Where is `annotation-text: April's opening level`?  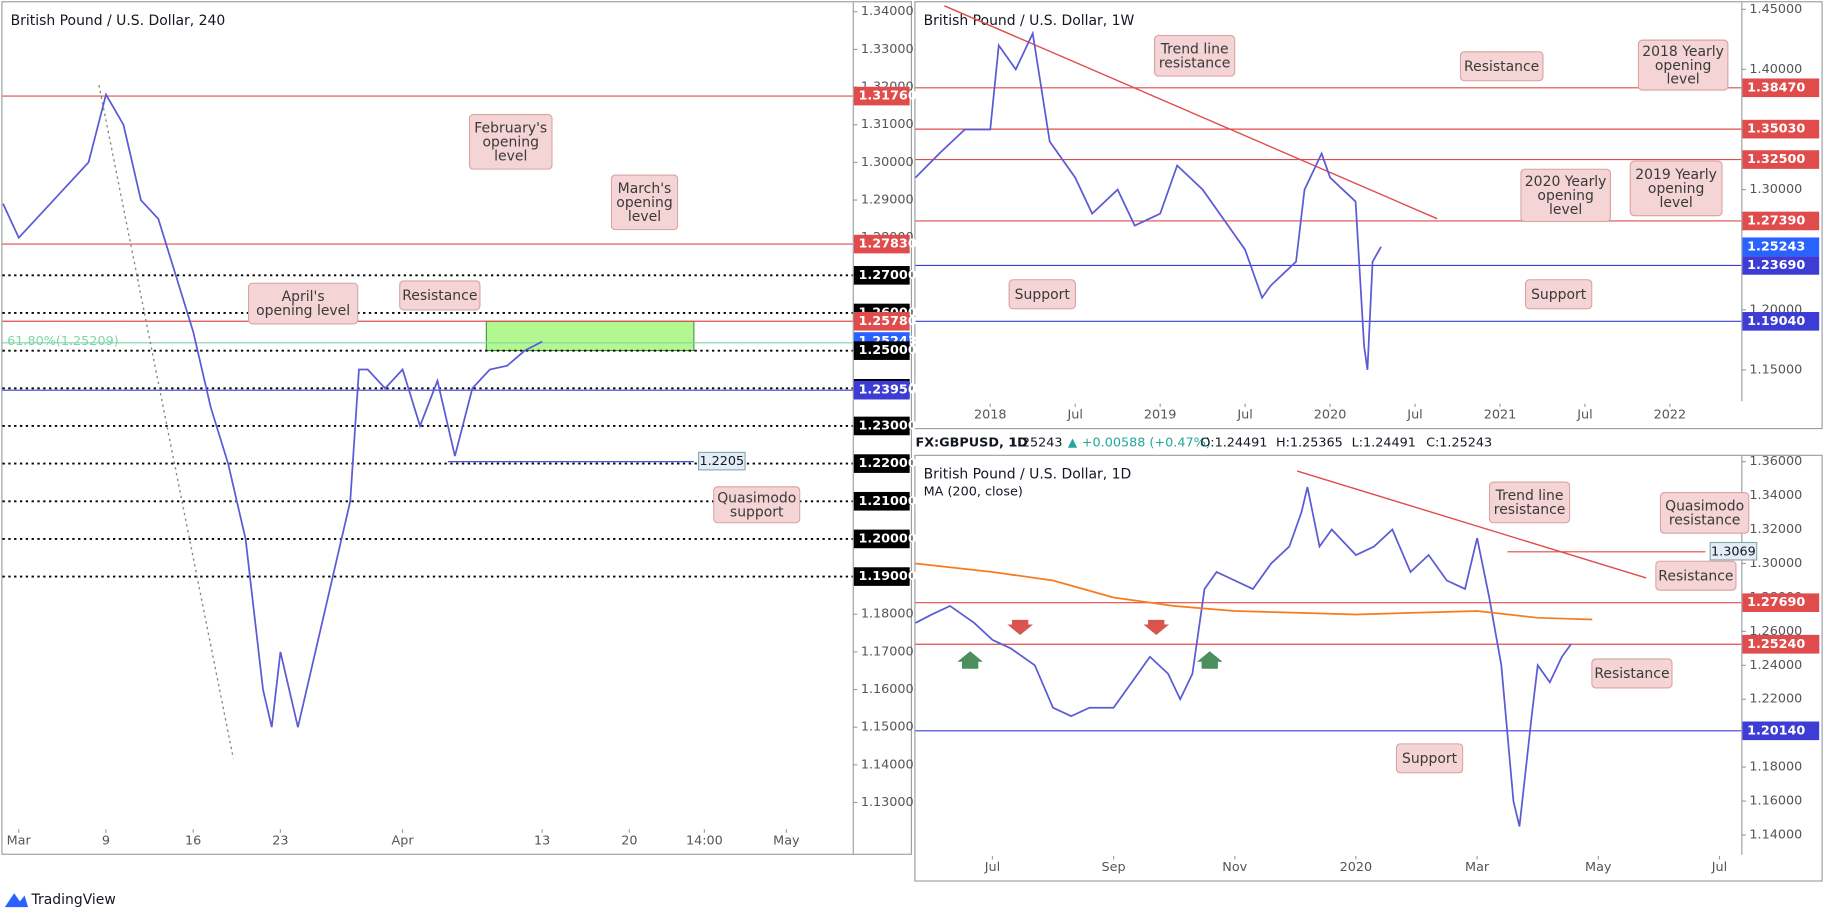 annotation-text: April's opening level is located at coordinates (303, 303).